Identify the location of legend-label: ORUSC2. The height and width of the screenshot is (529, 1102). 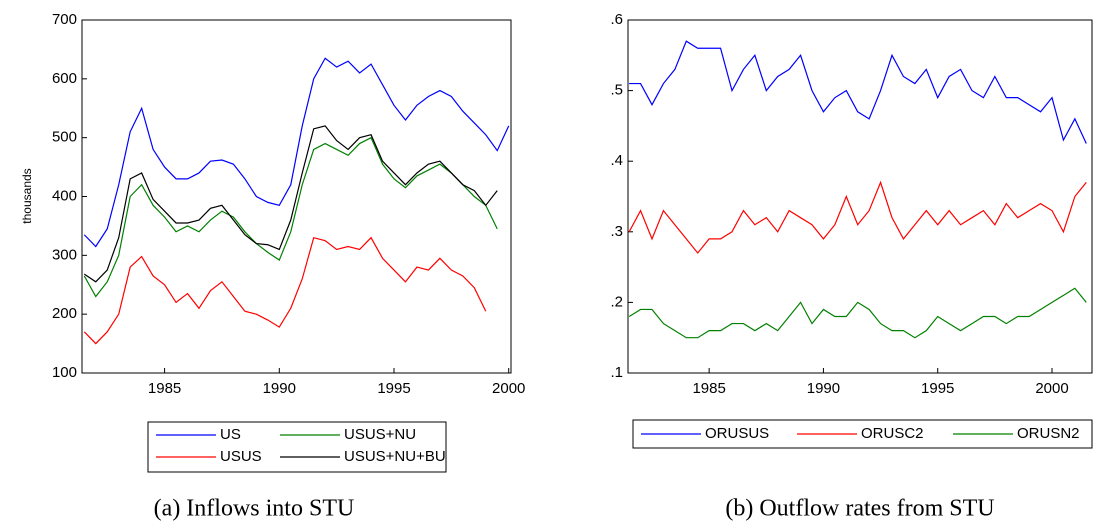
(892, 433).